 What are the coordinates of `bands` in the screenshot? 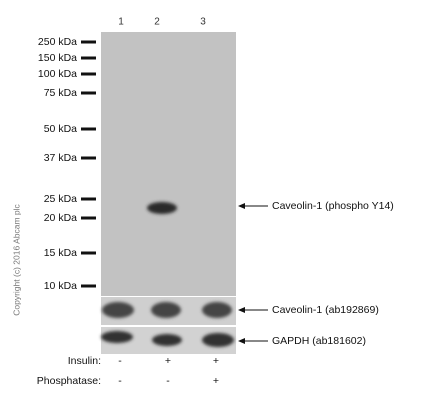 It's located at (167, 274).